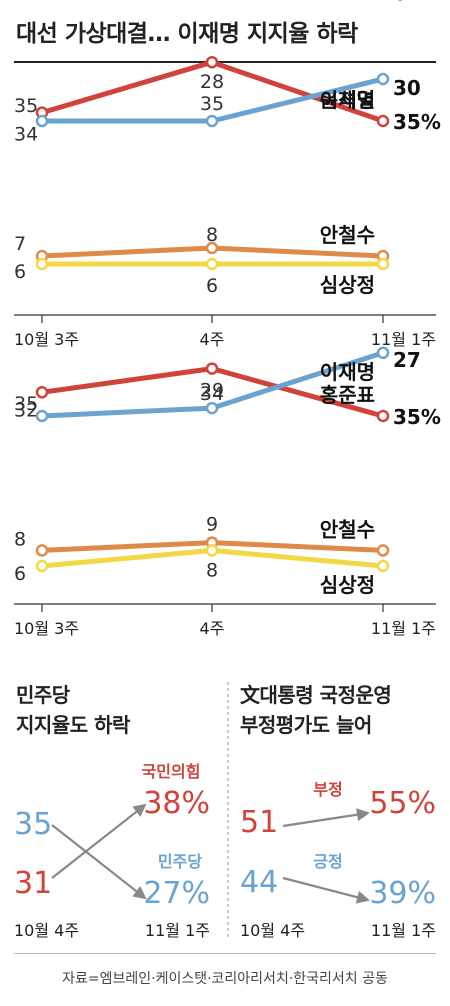 Image resolution: width=450 pixels, height=1006 pixels. What do you see at coordinates (20, 244) in the screenshot?
I see `data-label: 7` at bounding box center [20, 244].